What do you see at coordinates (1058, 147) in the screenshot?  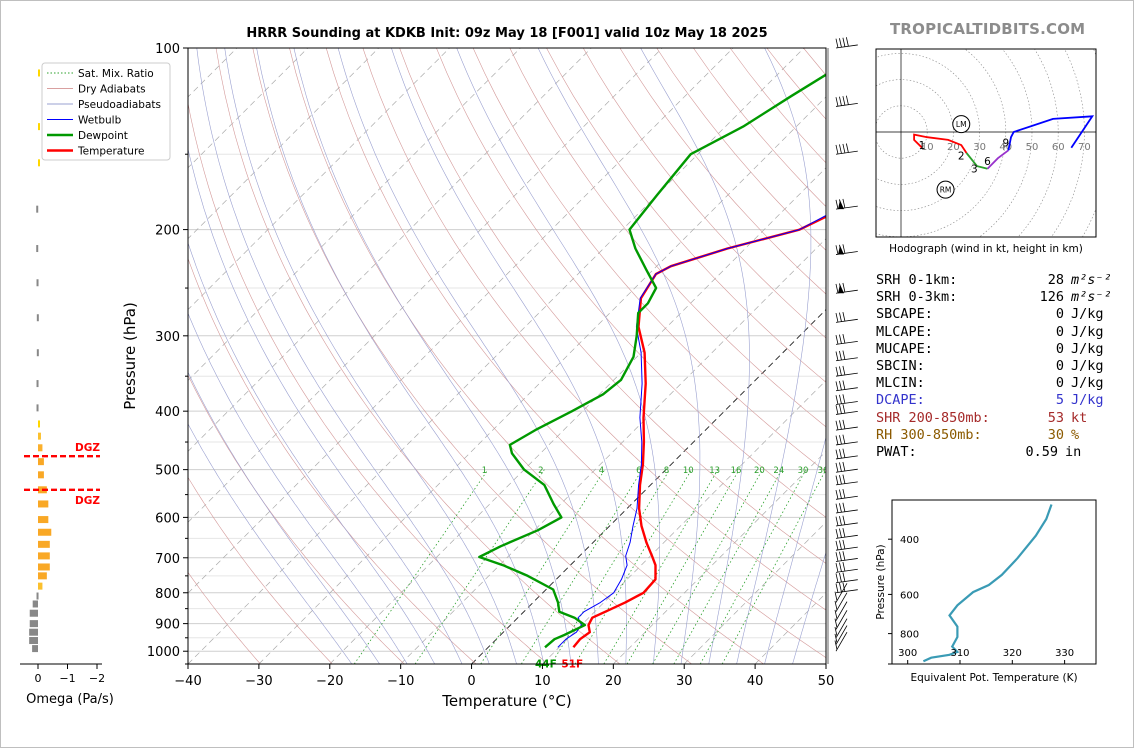 I see `hodograph-ring-label: 60` at bounding box center [1058, 147].